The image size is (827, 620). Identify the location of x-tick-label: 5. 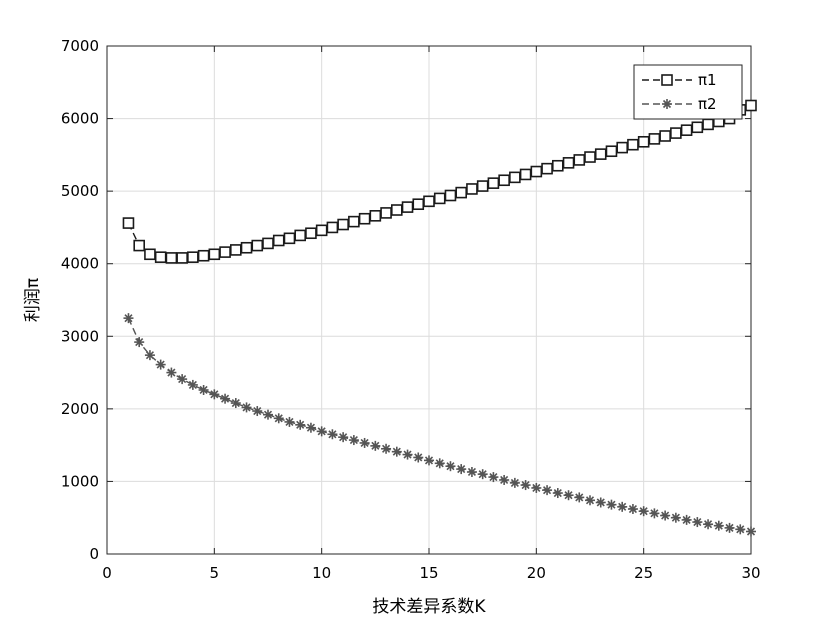
(215, 573).